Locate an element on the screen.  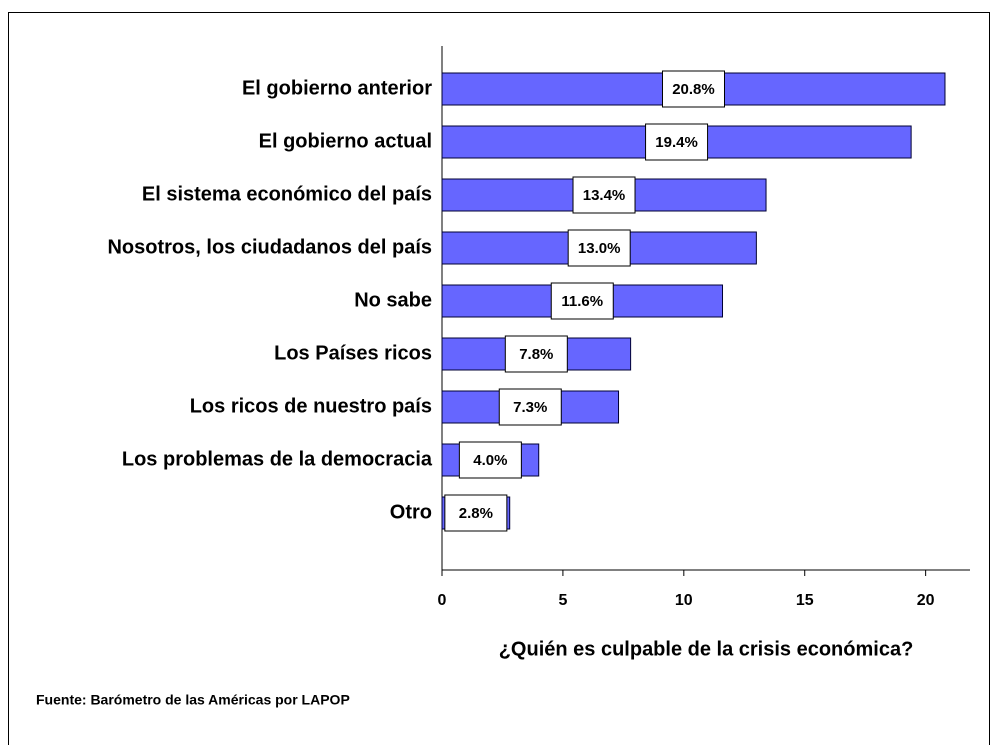
y-tick-label: No sabe is located at coordinates (393, 300).